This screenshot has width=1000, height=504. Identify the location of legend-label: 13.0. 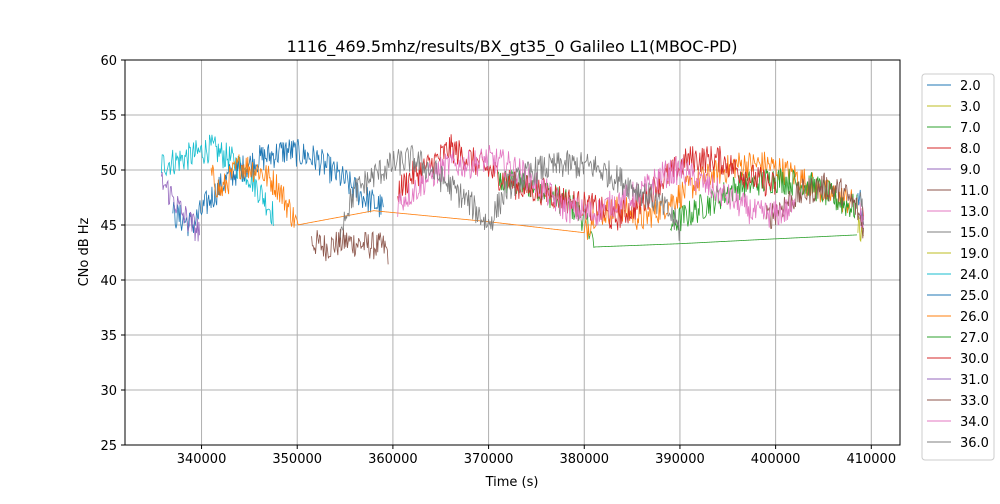
(974, 212).